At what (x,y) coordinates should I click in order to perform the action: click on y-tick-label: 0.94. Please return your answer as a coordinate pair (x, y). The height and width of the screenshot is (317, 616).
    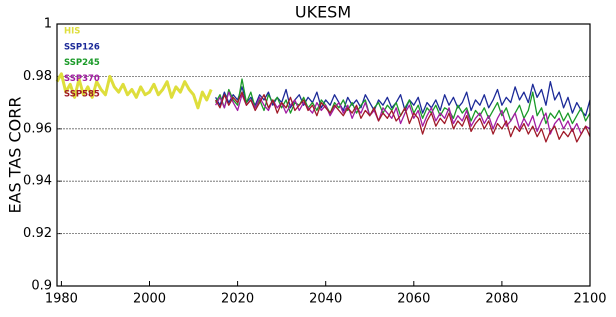
    Looking at the image, I should click on (37, 181).